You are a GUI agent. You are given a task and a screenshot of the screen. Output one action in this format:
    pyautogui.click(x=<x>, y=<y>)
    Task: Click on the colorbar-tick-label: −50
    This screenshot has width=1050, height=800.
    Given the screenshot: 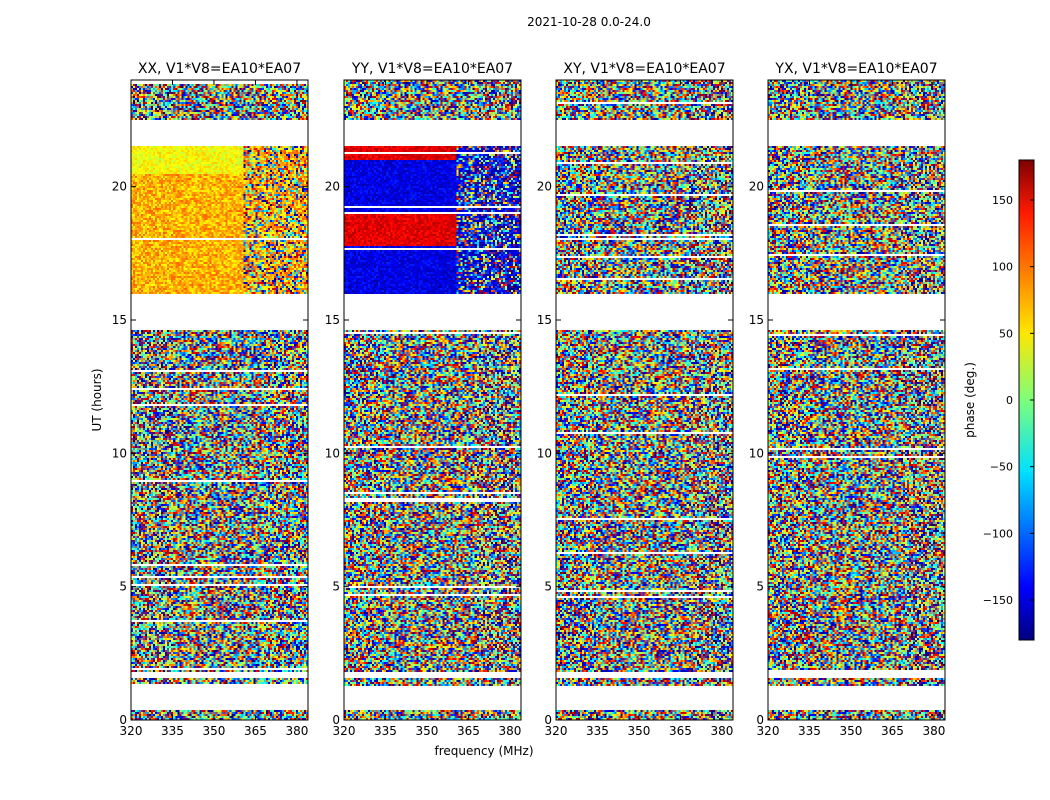 What is the action you would take?
    pyautogui.click(x=1001, y=467)
    